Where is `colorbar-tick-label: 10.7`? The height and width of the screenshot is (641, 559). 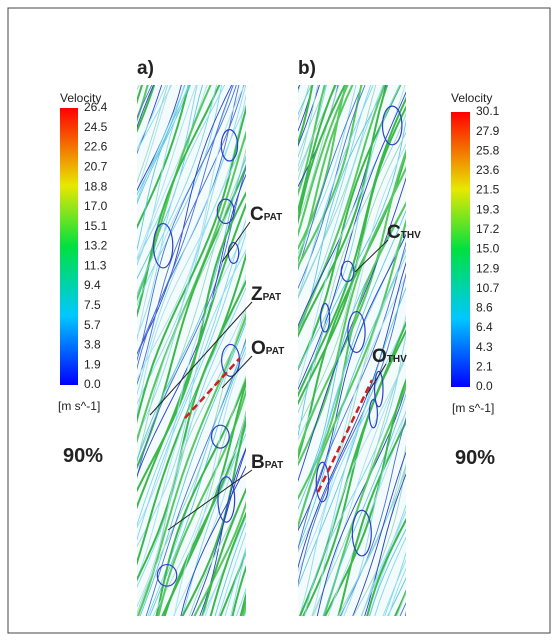
colorbar-tick-label: 10.7 is located at coordinates (488, 288).